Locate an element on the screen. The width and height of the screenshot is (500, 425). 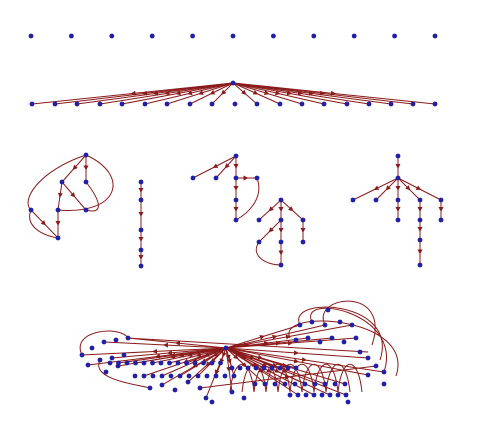
cluster-hub-node is located at coordinates (226, 348).